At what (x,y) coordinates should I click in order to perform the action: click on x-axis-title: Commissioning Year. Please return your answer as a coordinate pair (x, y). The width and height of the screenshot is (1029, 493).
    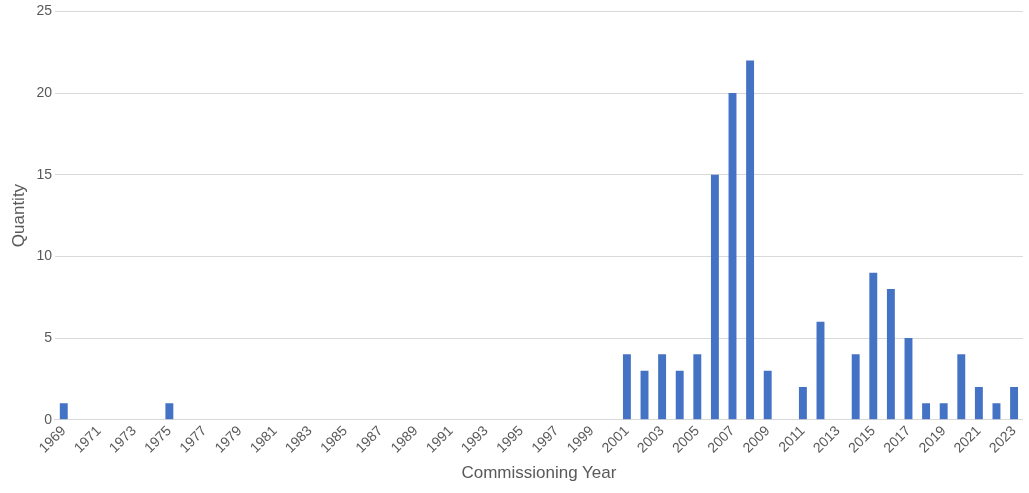
    Looking at the image, I should click on (539, 473).